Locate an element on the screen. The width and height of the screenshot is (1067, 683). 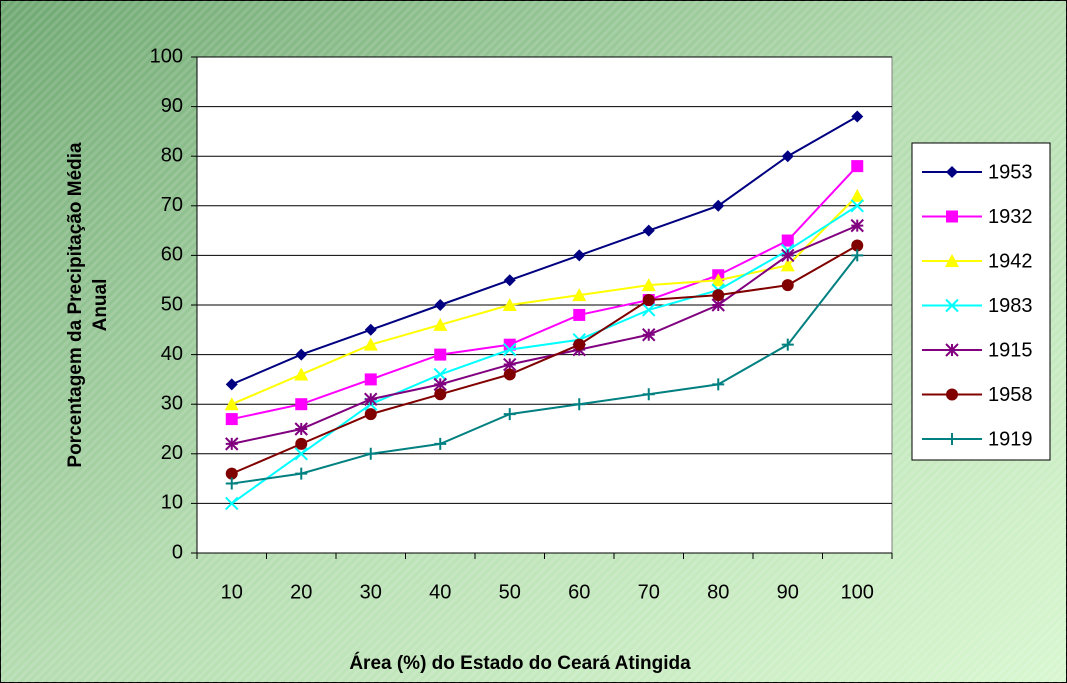
legend-label: 1953 is located at coordinates (1010, 172).